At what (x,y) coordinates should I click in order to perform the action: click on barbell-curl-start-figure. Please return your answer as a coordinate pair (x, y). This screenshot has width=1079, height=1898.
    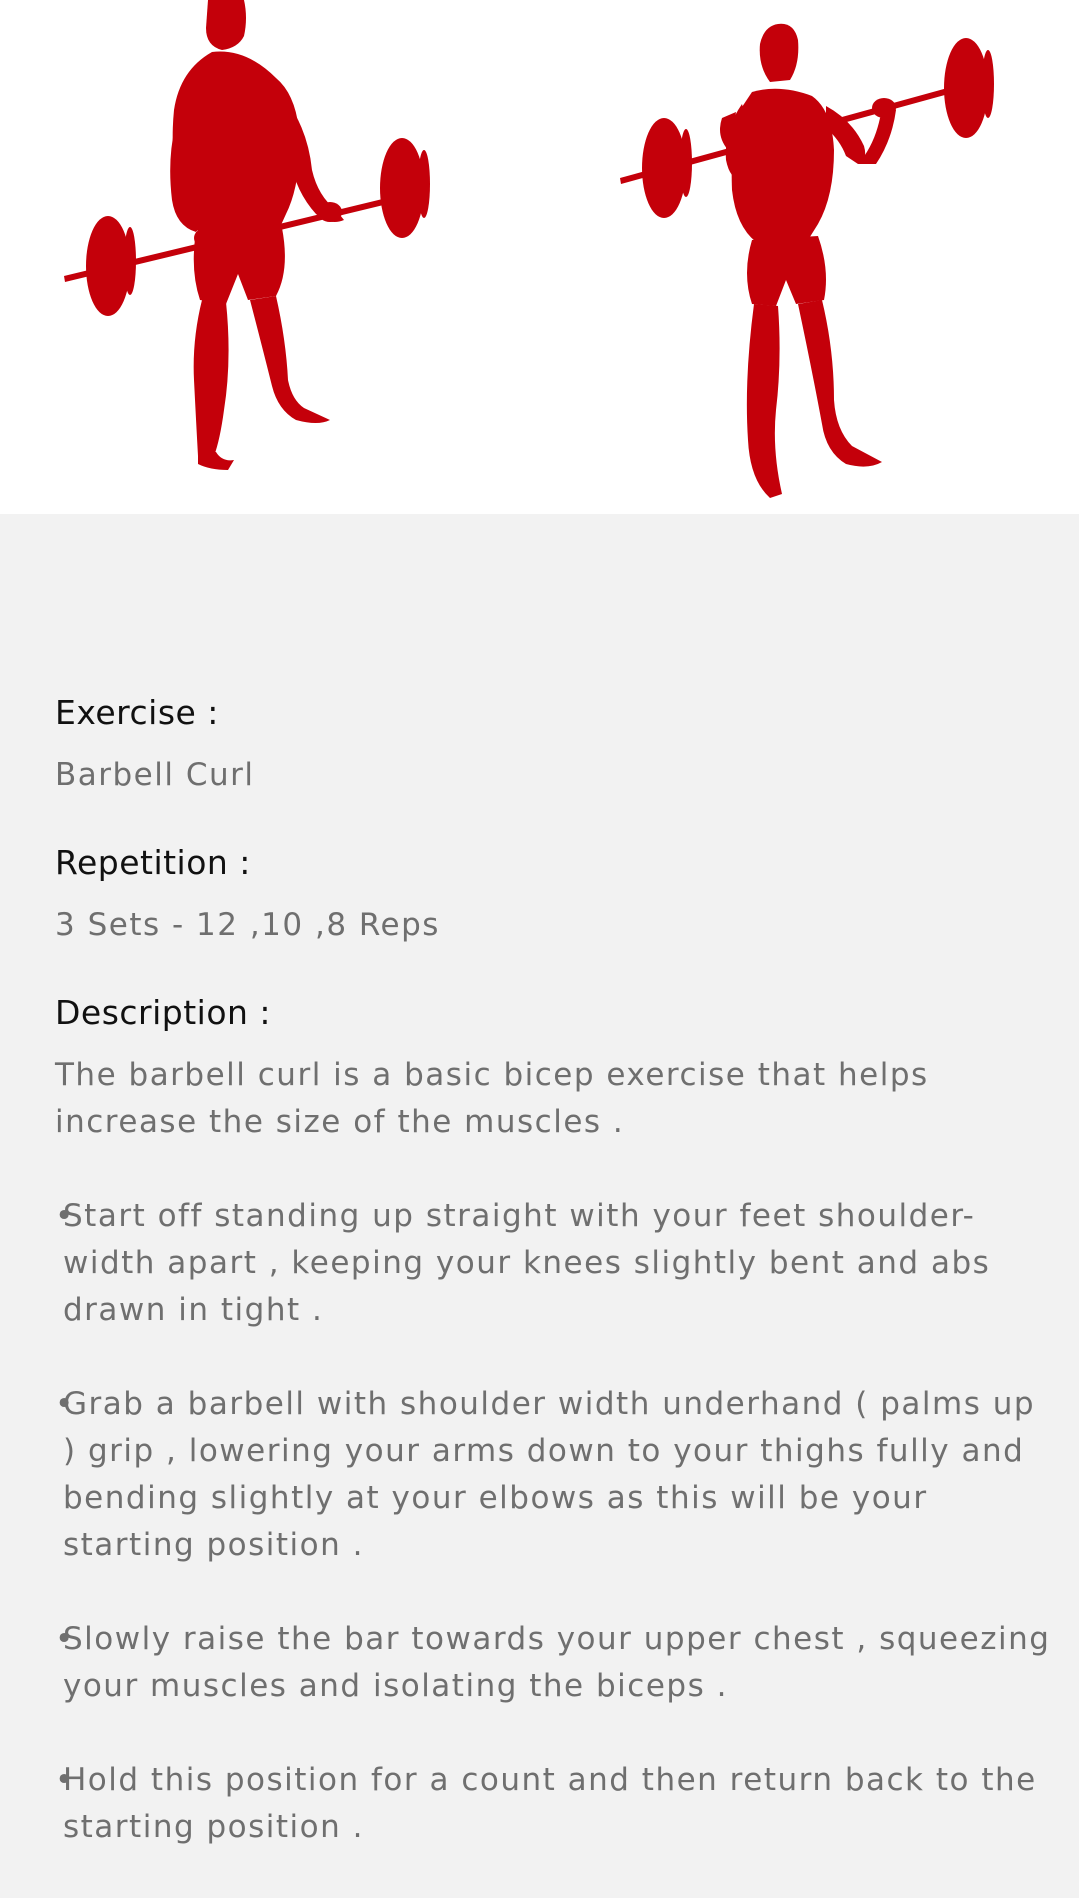
    Looking at the image, I should click on (257, 235).